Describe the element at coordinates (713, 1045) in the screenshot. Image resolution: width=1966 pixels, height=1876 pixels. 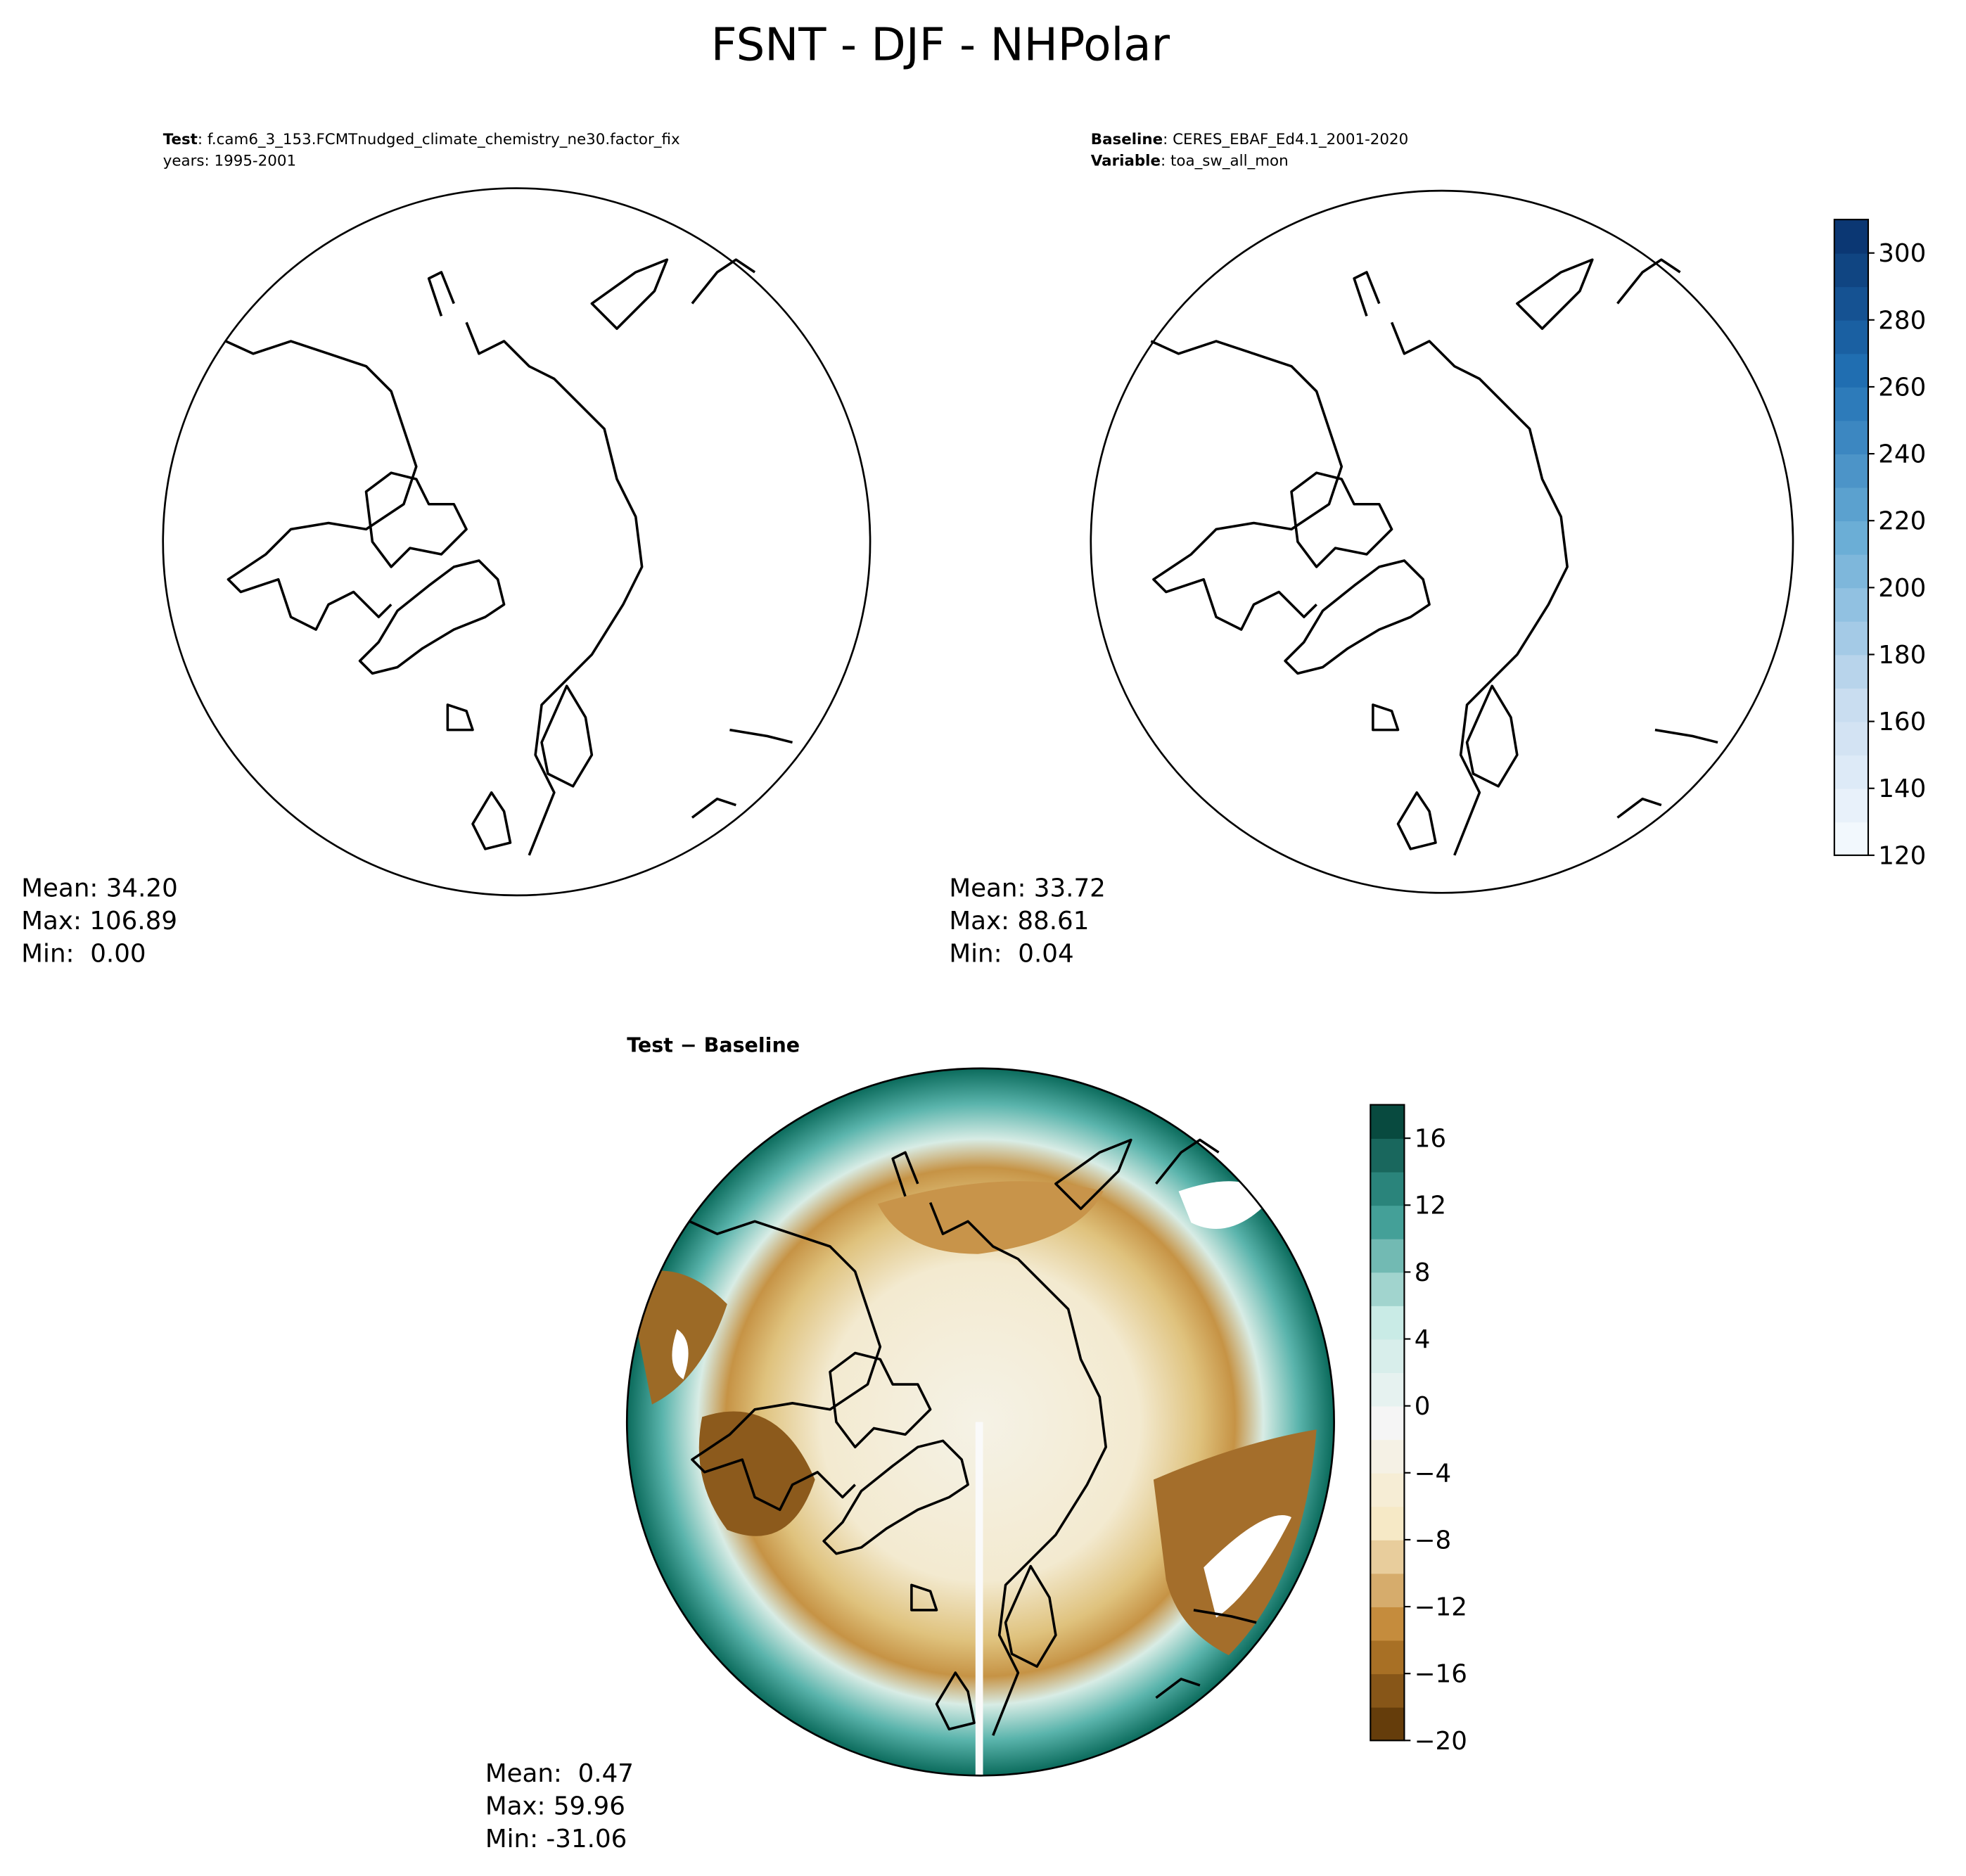
I see `panel-title: Test − Baseline` at that location.